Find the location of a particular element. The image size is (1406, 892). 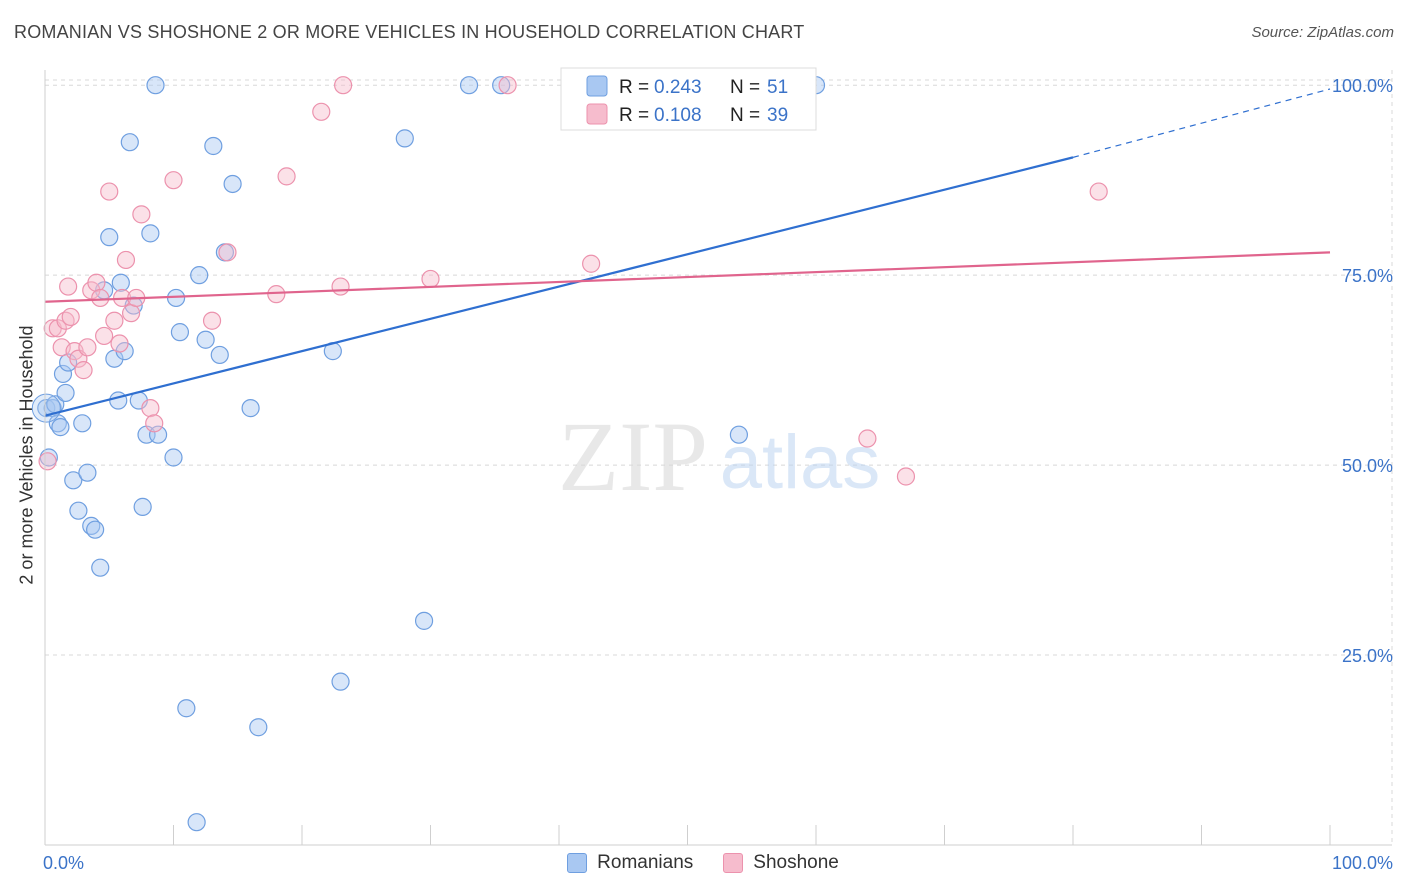

watermark: ZIP atlas is located at coordinates (719, 456).